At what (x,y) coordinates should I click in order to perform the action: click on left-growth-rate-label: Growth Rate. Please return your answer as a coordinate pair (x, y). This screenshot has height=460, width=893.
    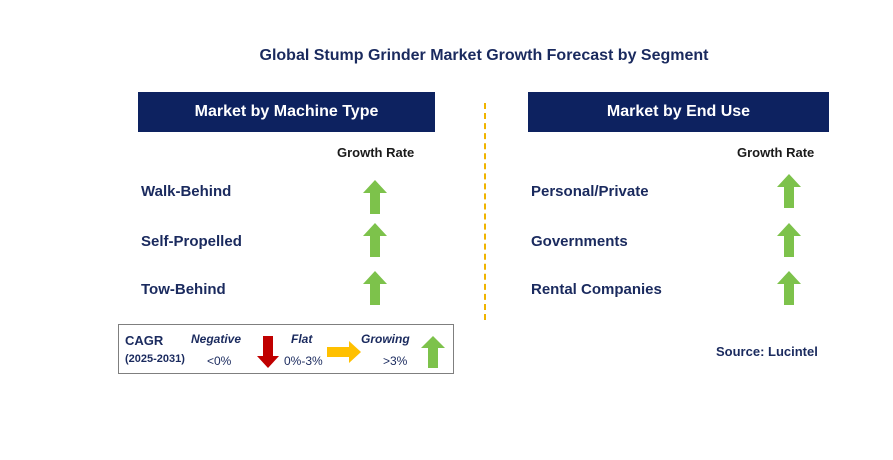
    Looking at the image, I should click on (376, 152).